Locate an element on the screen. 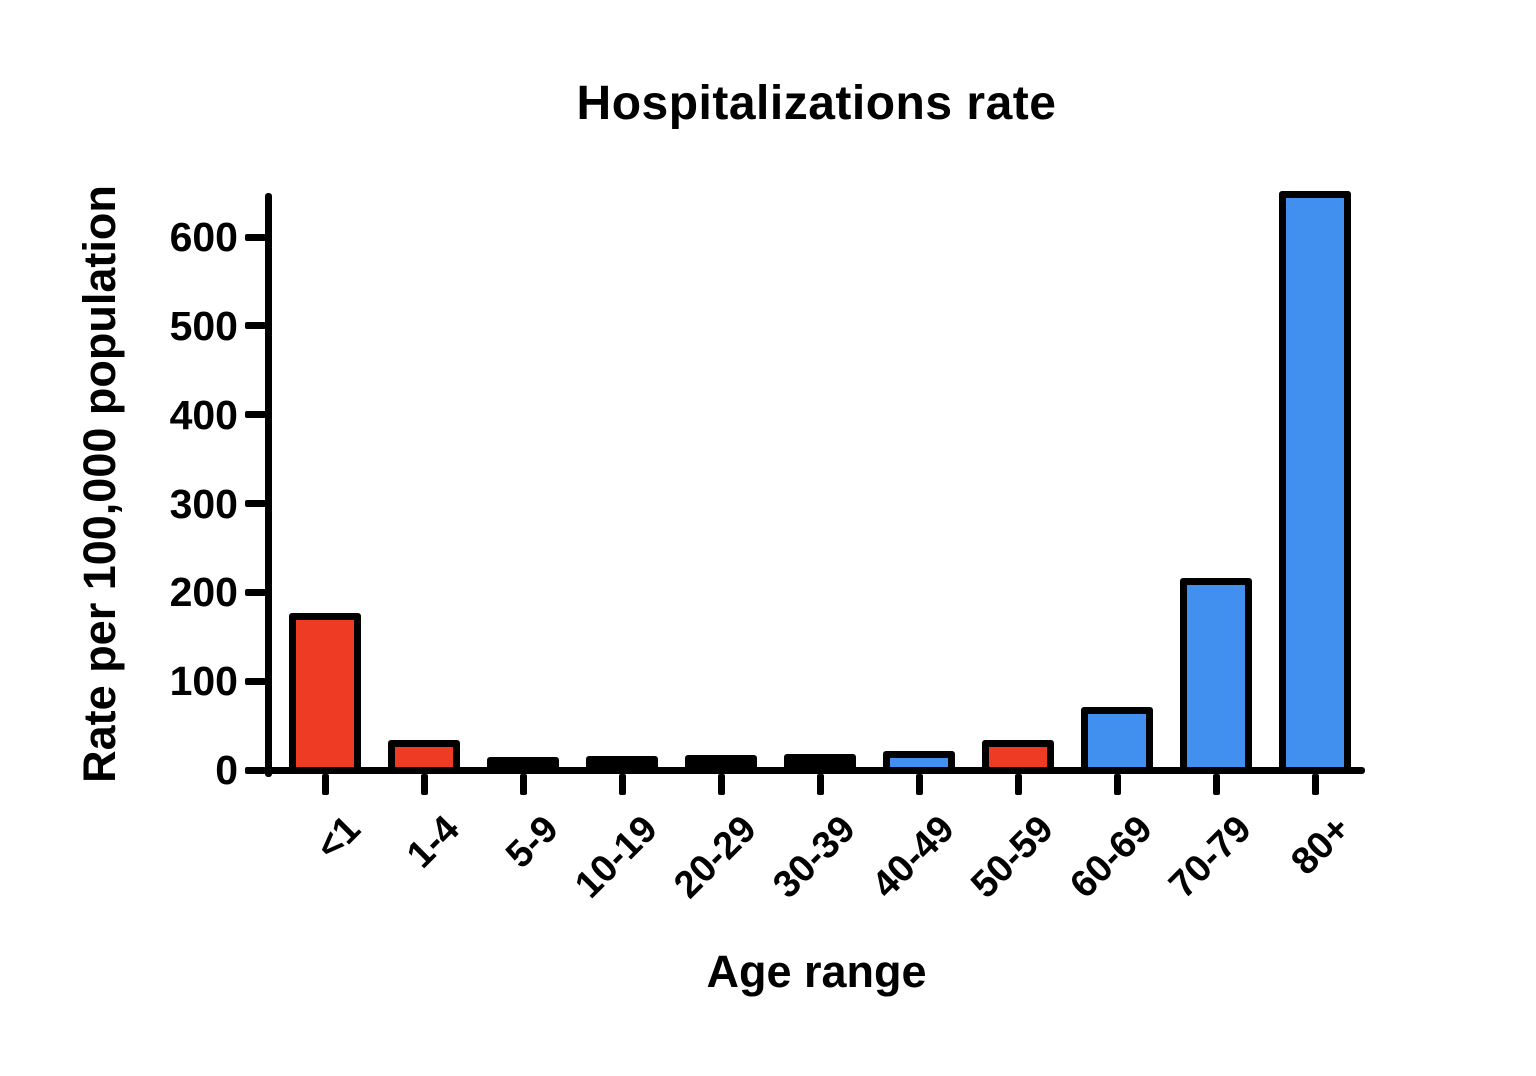  y-tick-label: 0 is located at coordinates (226, 770).